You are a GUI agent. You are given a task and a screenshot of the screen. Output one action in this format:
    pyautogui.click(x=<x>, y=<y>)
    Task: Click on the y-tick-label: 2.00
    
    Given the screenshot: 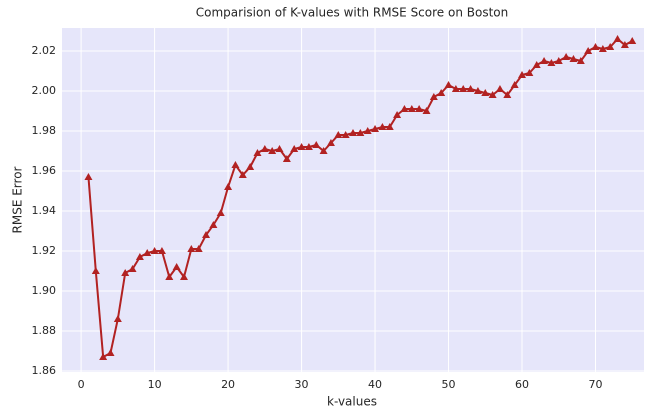 What is the action you would take?
    pyautogui.click(x=44, y=90)
    